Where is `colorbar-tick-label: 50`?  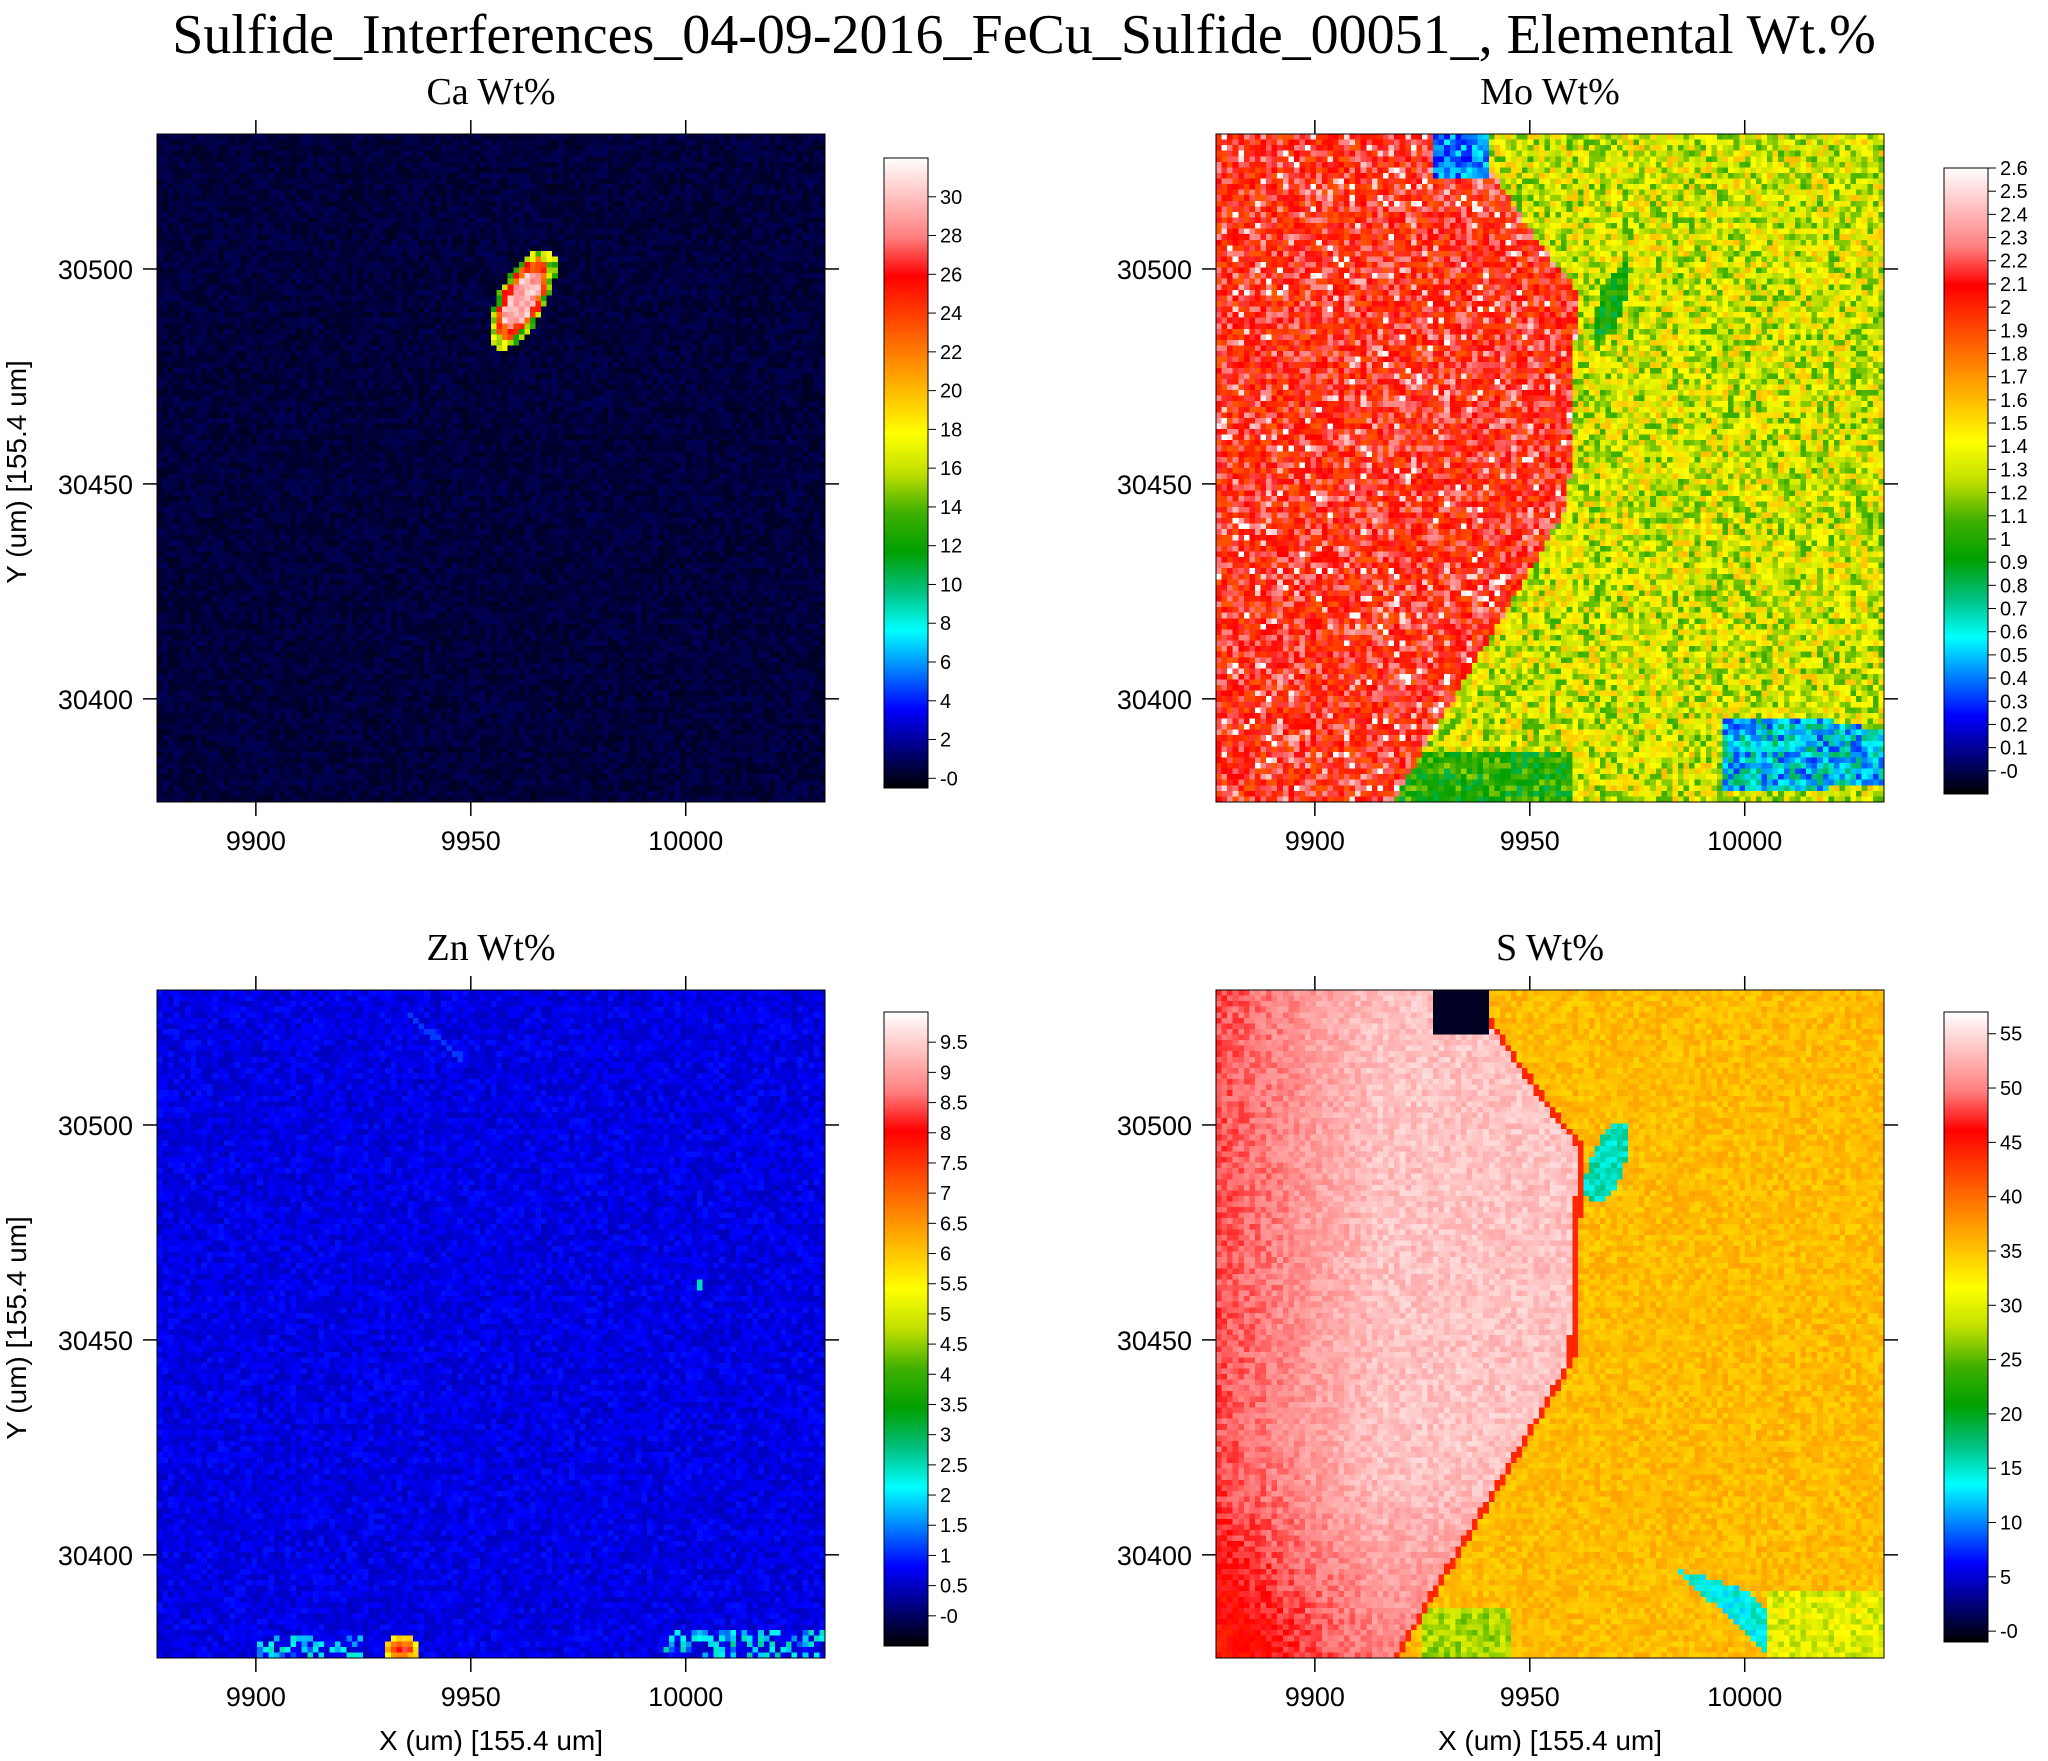 colorbar-tick-label: 50 is located at coordinates (2011, 1089).